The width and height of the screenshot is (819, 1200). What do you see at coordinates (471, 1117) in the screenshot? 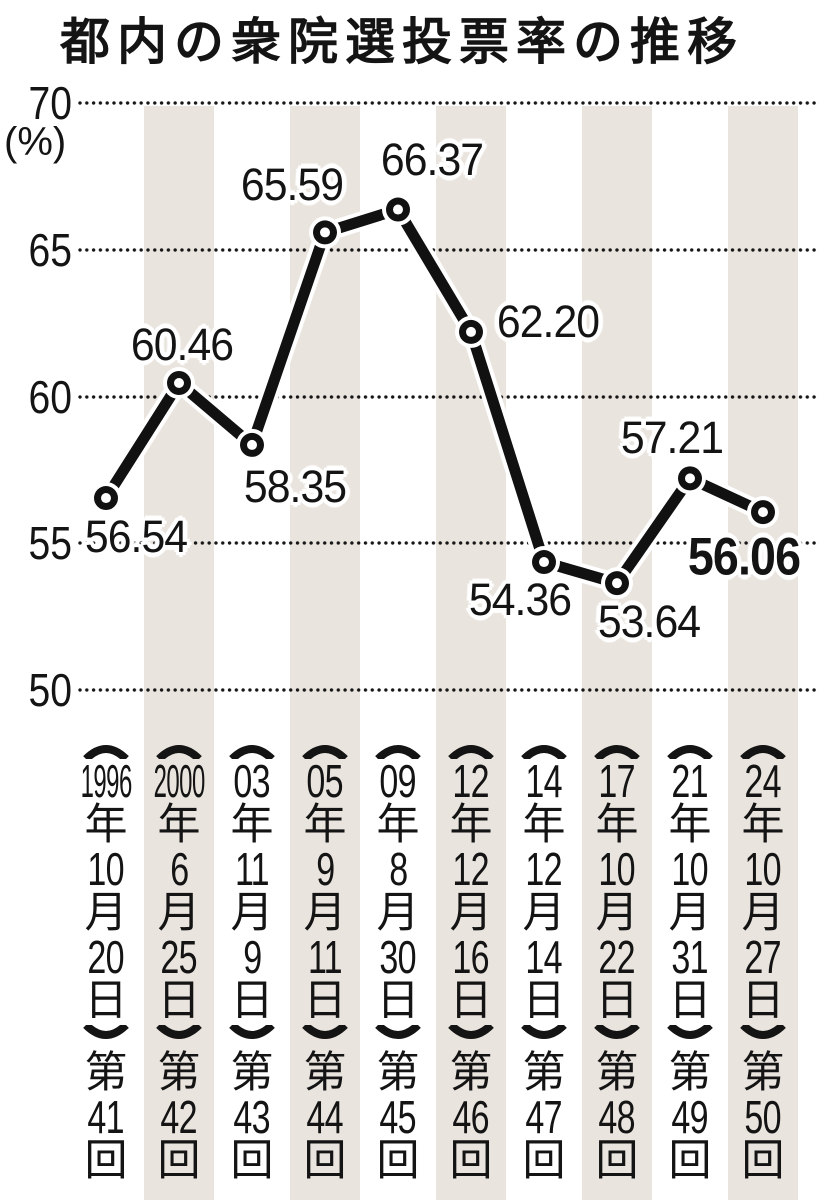
I see `election-number: 46` at bounding box center [471, 1117].